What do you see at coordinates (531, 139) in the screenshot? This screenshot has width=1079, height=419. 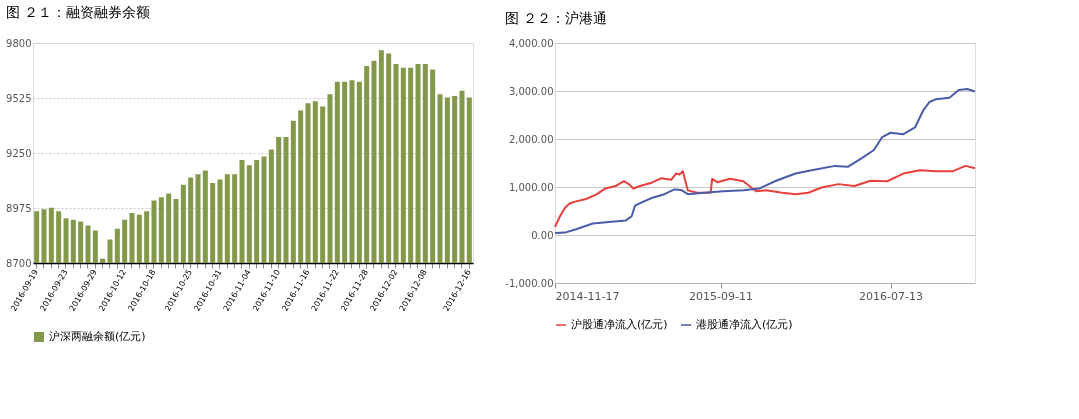 I see `y-tick-label: 2,000.00` at bounding box center [531, 139].